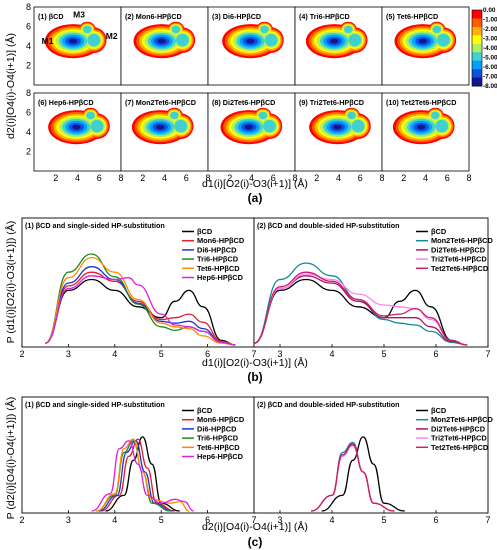 The width and height of the screenshot is (497, 550). I want to click on series-line-Mon6, so click(140, 308).